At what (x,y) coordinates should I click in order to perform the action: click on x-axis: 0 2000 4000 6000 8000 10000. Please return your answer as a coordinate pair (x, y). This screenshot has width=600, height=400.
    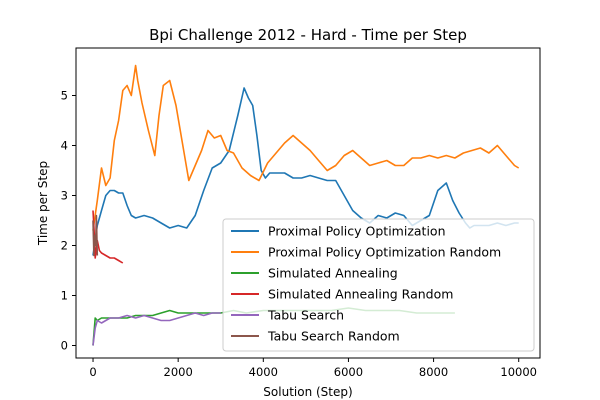
    Looking at the image, I should click on (313, 368).